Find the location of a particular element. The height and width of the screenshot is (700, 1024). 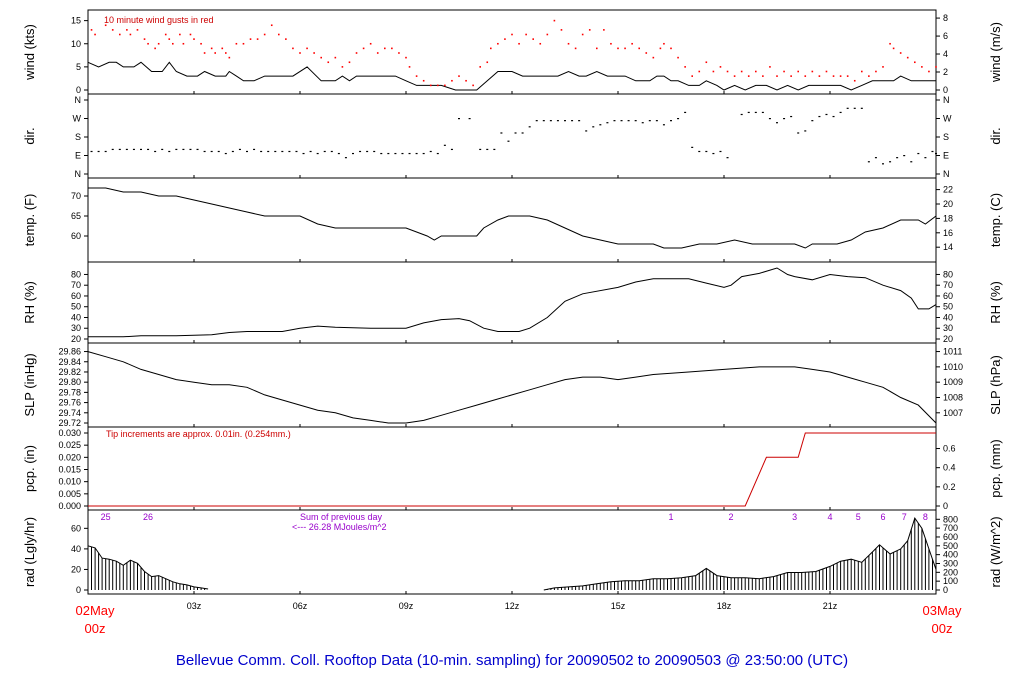

rad-right-tick-label: 700 is located at coordinates (950, 528).